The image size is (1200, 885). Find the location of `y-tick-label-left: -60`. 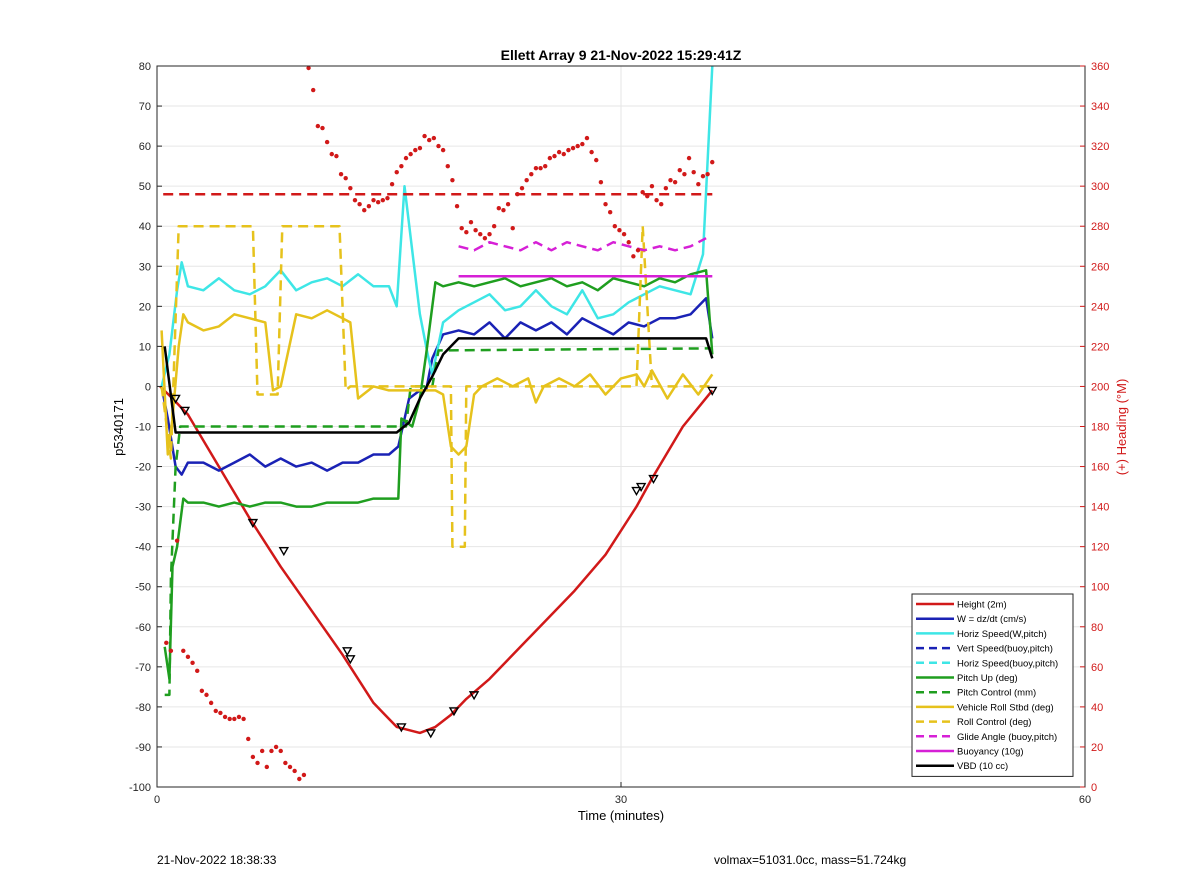

y-tick-label-left: -60 is located at coordinates (143, 628).